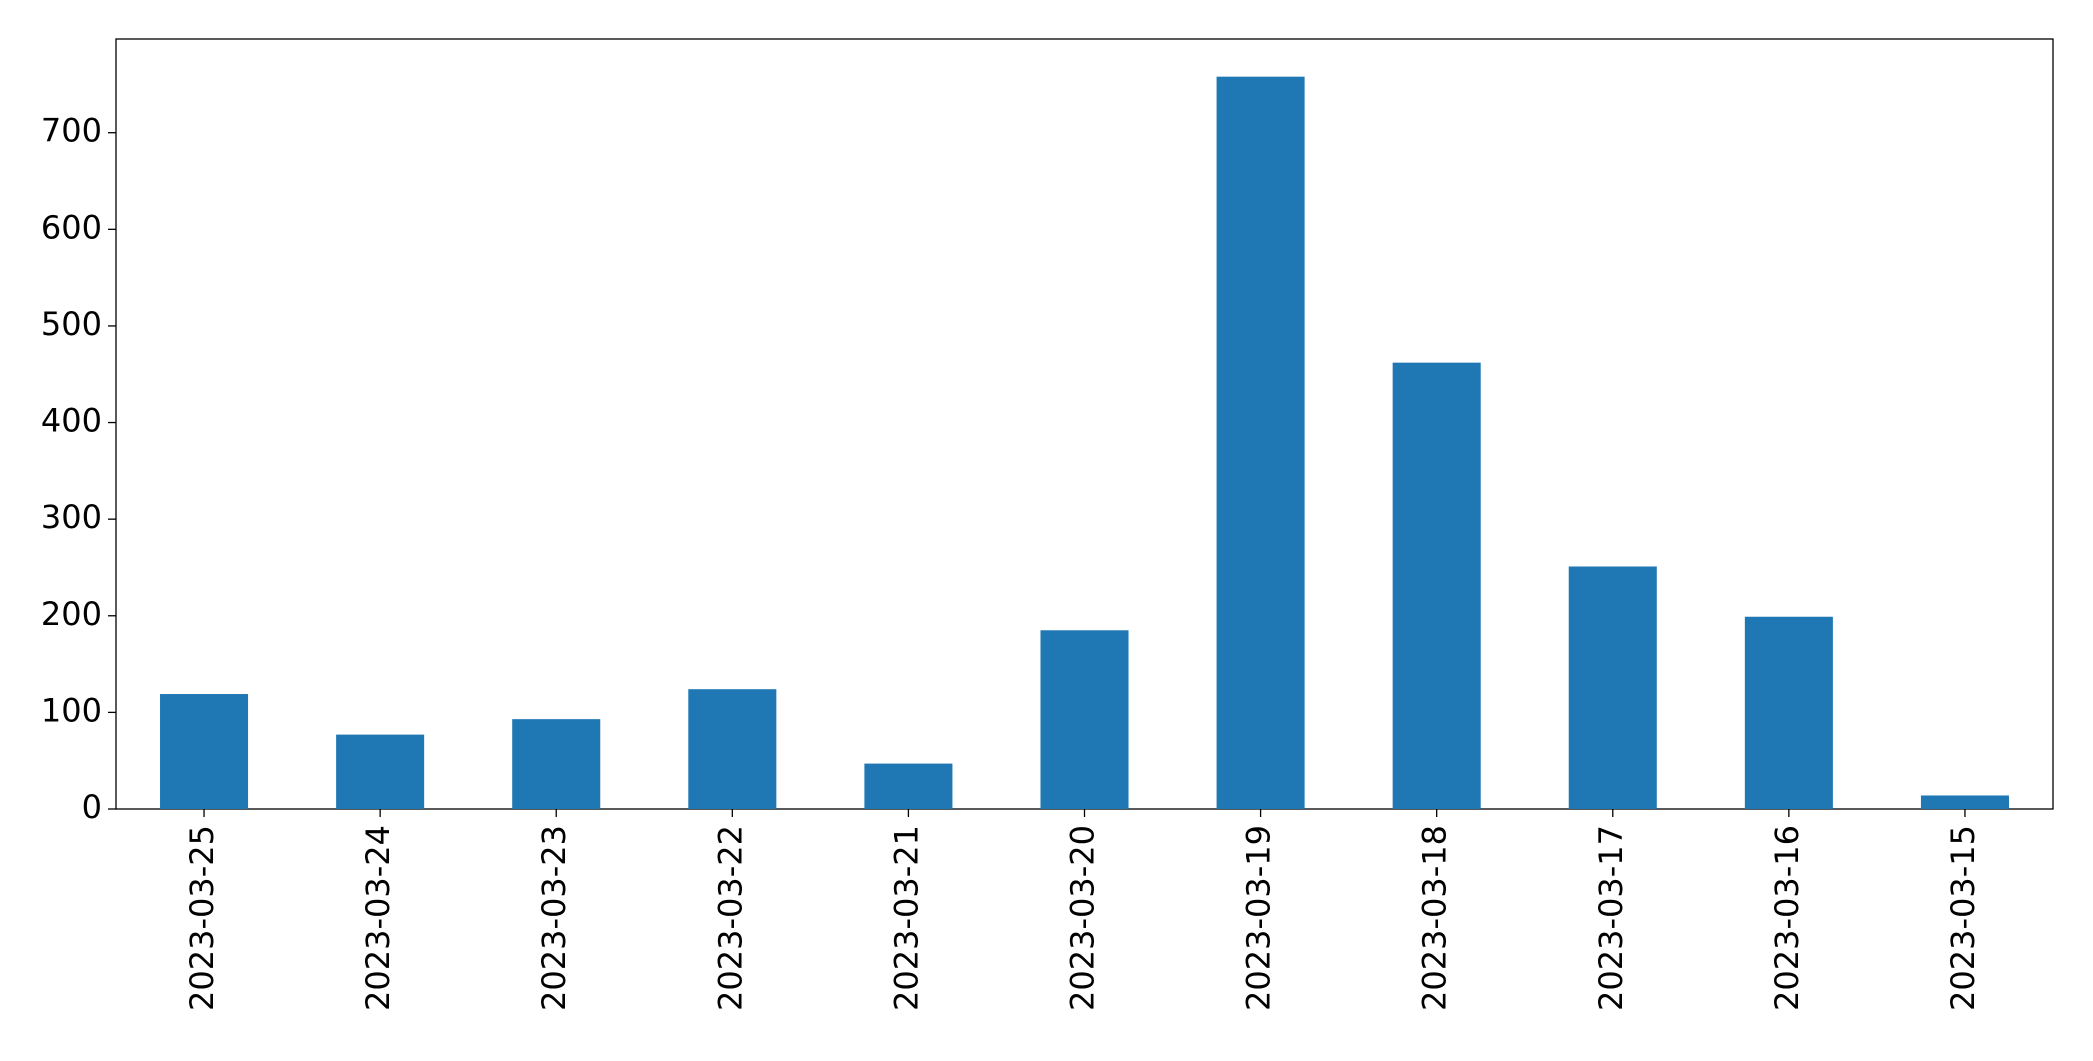 This screenshot has height=1061, width=2093. I want to click on y-tick-label: 200, so click(71, 614).